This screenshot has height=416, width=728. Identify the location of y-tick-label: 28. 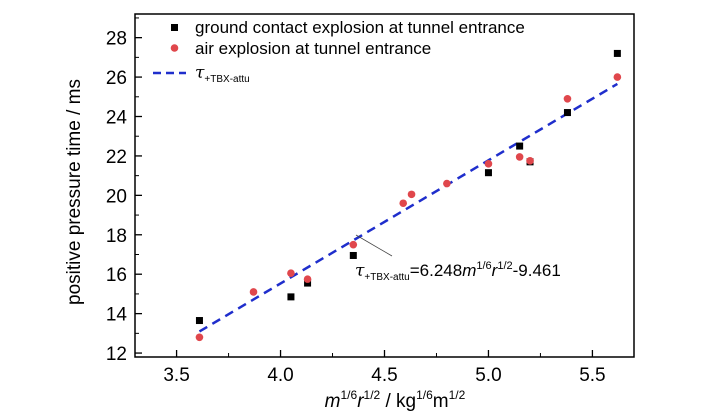
(116, 39).